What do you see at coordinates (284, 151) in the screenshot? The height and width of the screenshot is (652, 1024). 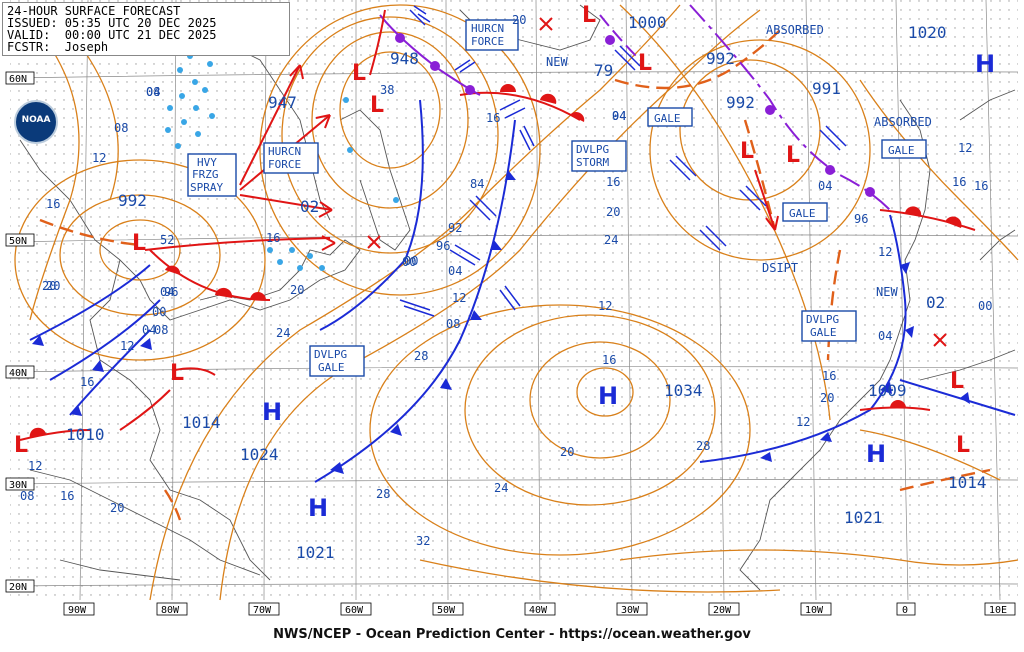 I see `warning-label: HURCN` at bounding box center [284, 151].